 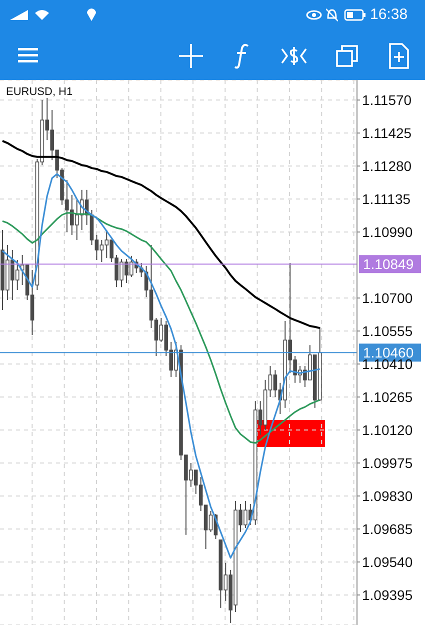 What do you see at coordinates (387, 100) in the screenshot?
I see `y-tick-label: 1.11570` at bounding box center [387, 100].